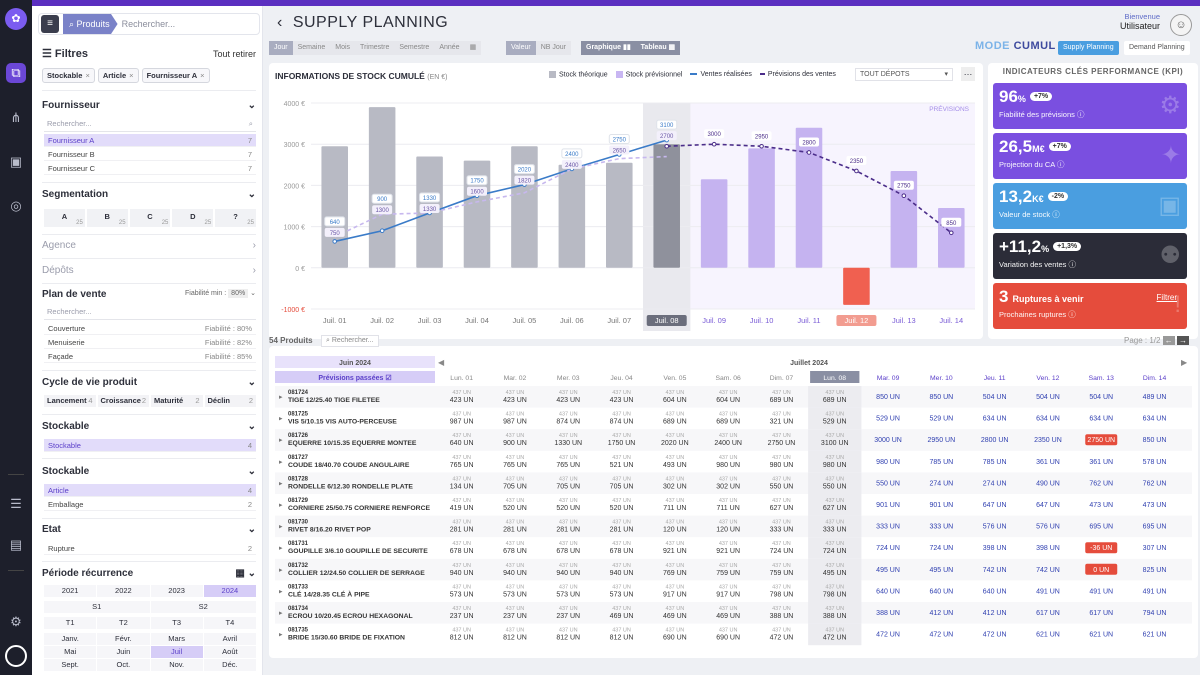  I want to click on product-name: CORNIERE 25/50.75 CORNIERE RENFORCE, so click(359, 508).